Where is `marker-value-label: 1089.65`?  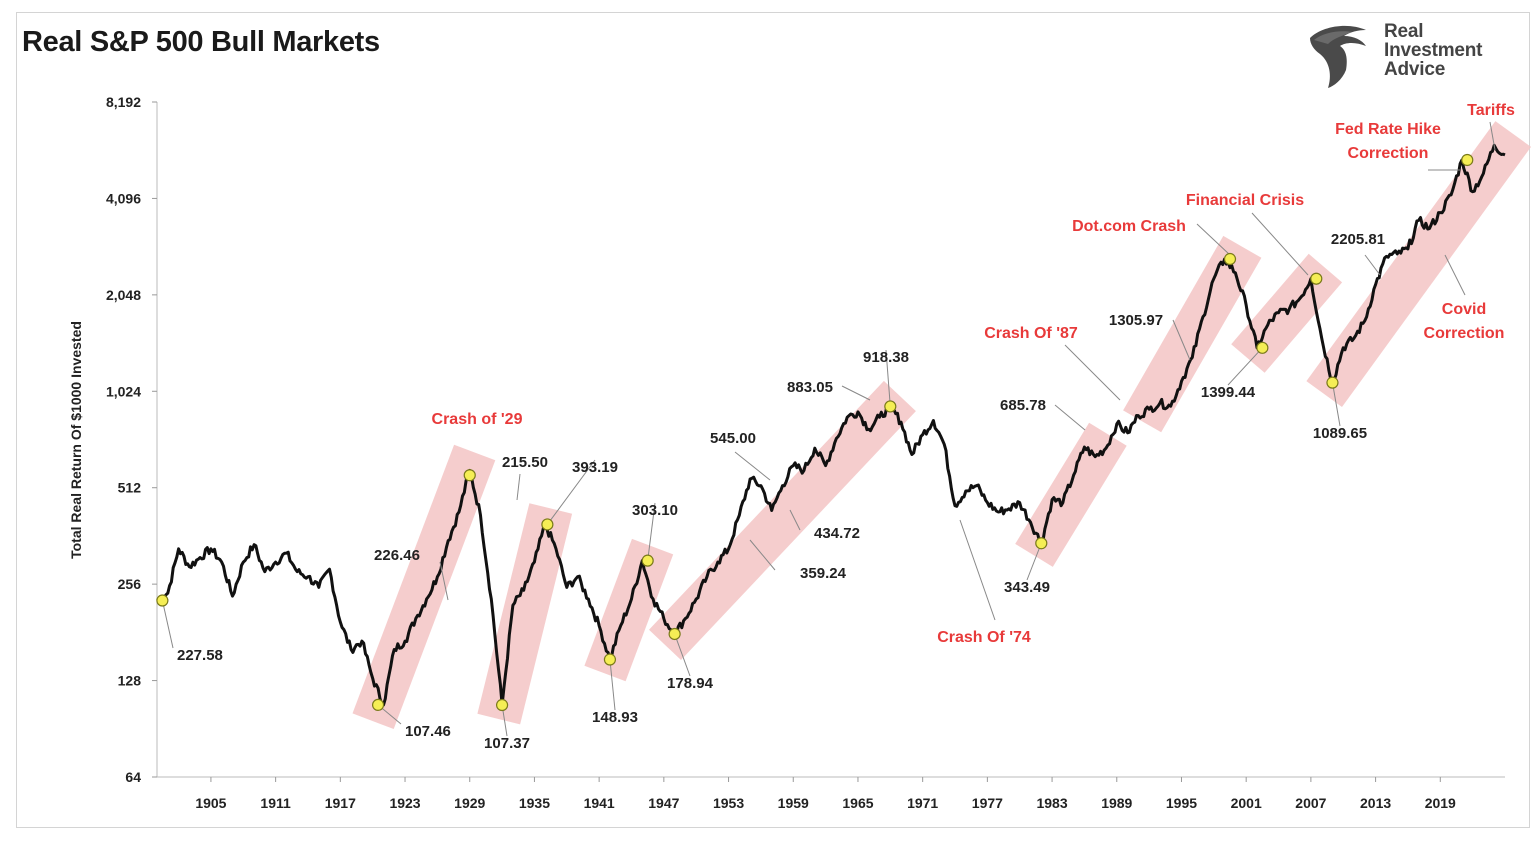 marker-value-label: 1089.65 is located at coordinates (1340, 433).